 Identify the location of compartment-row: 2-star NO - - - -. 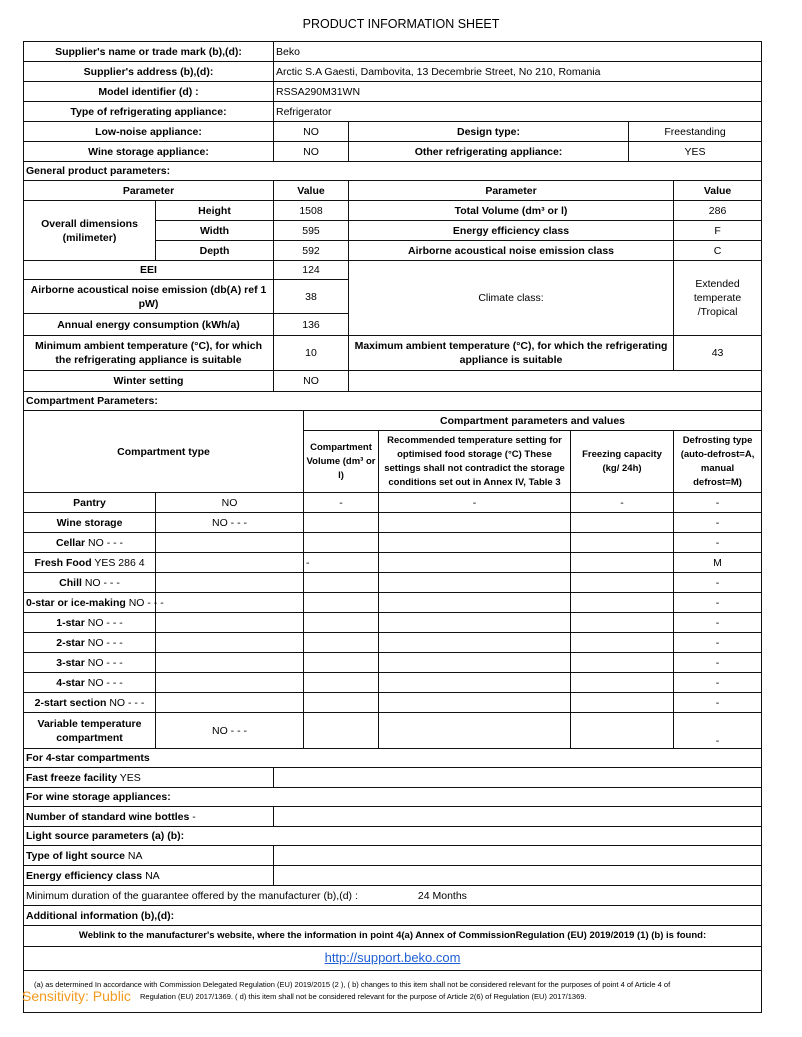
(393, 642).